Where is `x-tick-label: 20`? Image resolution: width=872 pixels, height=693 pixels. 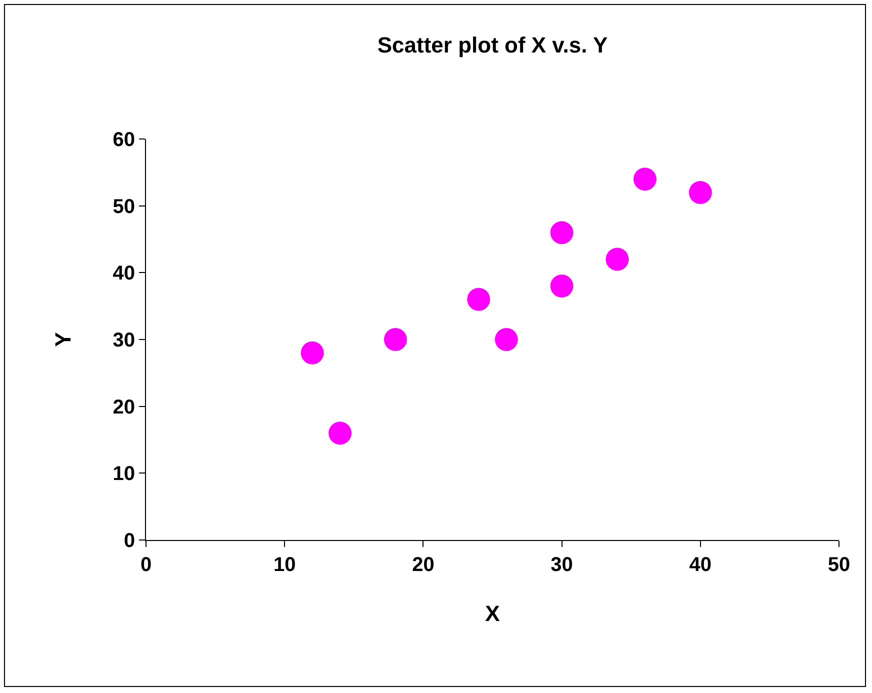 x-tick-label: 20 is located at coordinates (423, 565).